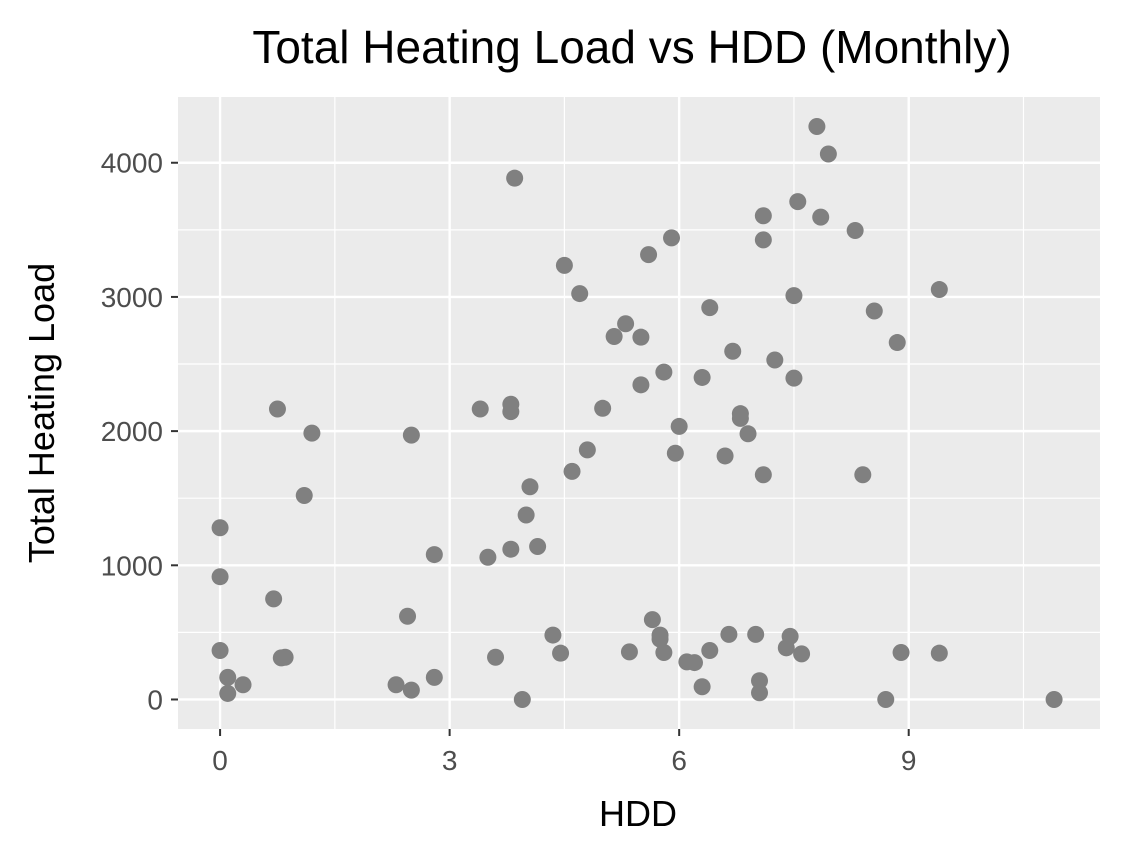 Image resolution: width=1123 pixels, height=858 pixels. Describe the element at coordinates (220, 760) in the screenshot. I see `x-tick-label: 0` at that location.